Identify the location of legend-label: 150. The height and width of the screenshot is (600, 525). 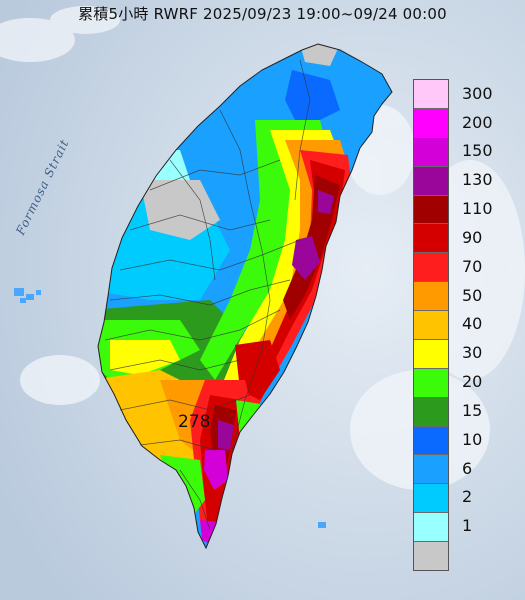
(477, 151).